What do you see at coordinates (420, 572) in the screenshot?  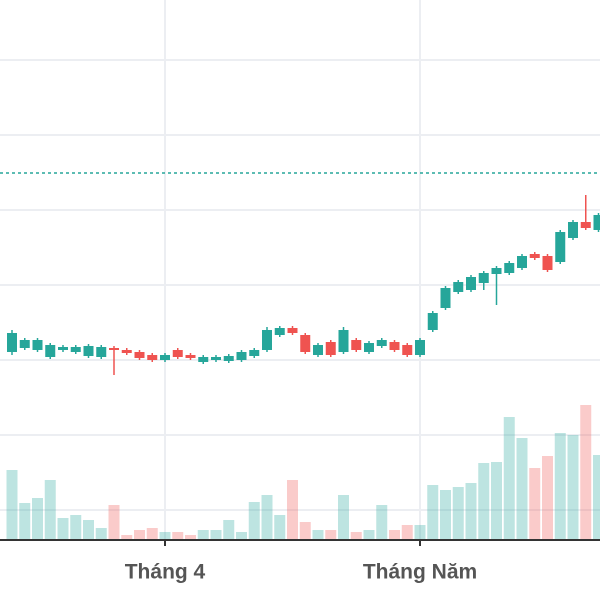 I see `x-tick-label: Tháng Năm` at bounding box center [420, 572].